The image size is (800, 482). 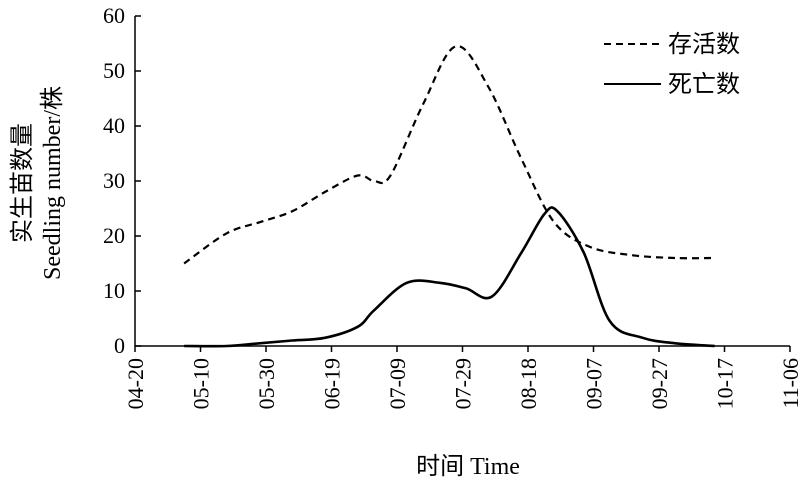 I want to click on y-axis-label-en: Seedling number/株, so click(x=52, y=183).